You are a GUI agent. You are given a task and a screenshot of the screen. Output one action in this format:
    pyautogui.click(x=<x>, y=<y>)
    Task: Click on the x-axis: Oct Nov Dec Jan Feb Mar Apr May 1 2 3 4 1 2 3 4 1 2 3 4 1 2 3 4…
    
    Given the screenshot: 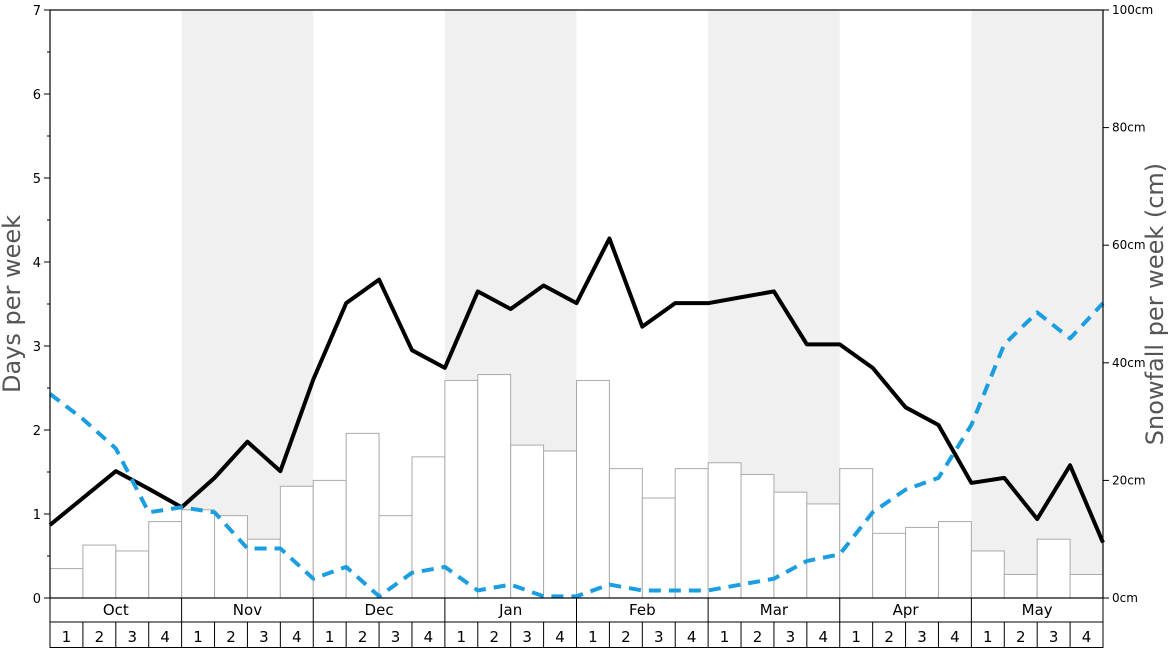 What is the action you would take?
    pyautogui.click(x=576, y=623)
    